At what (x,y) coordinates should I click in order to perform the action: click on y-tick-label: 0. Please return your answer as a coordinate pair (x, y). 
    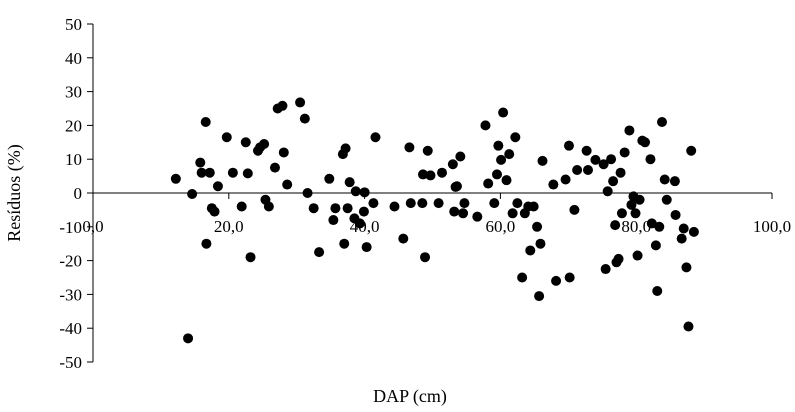
    Looking at the image, I should click on (78, 193).